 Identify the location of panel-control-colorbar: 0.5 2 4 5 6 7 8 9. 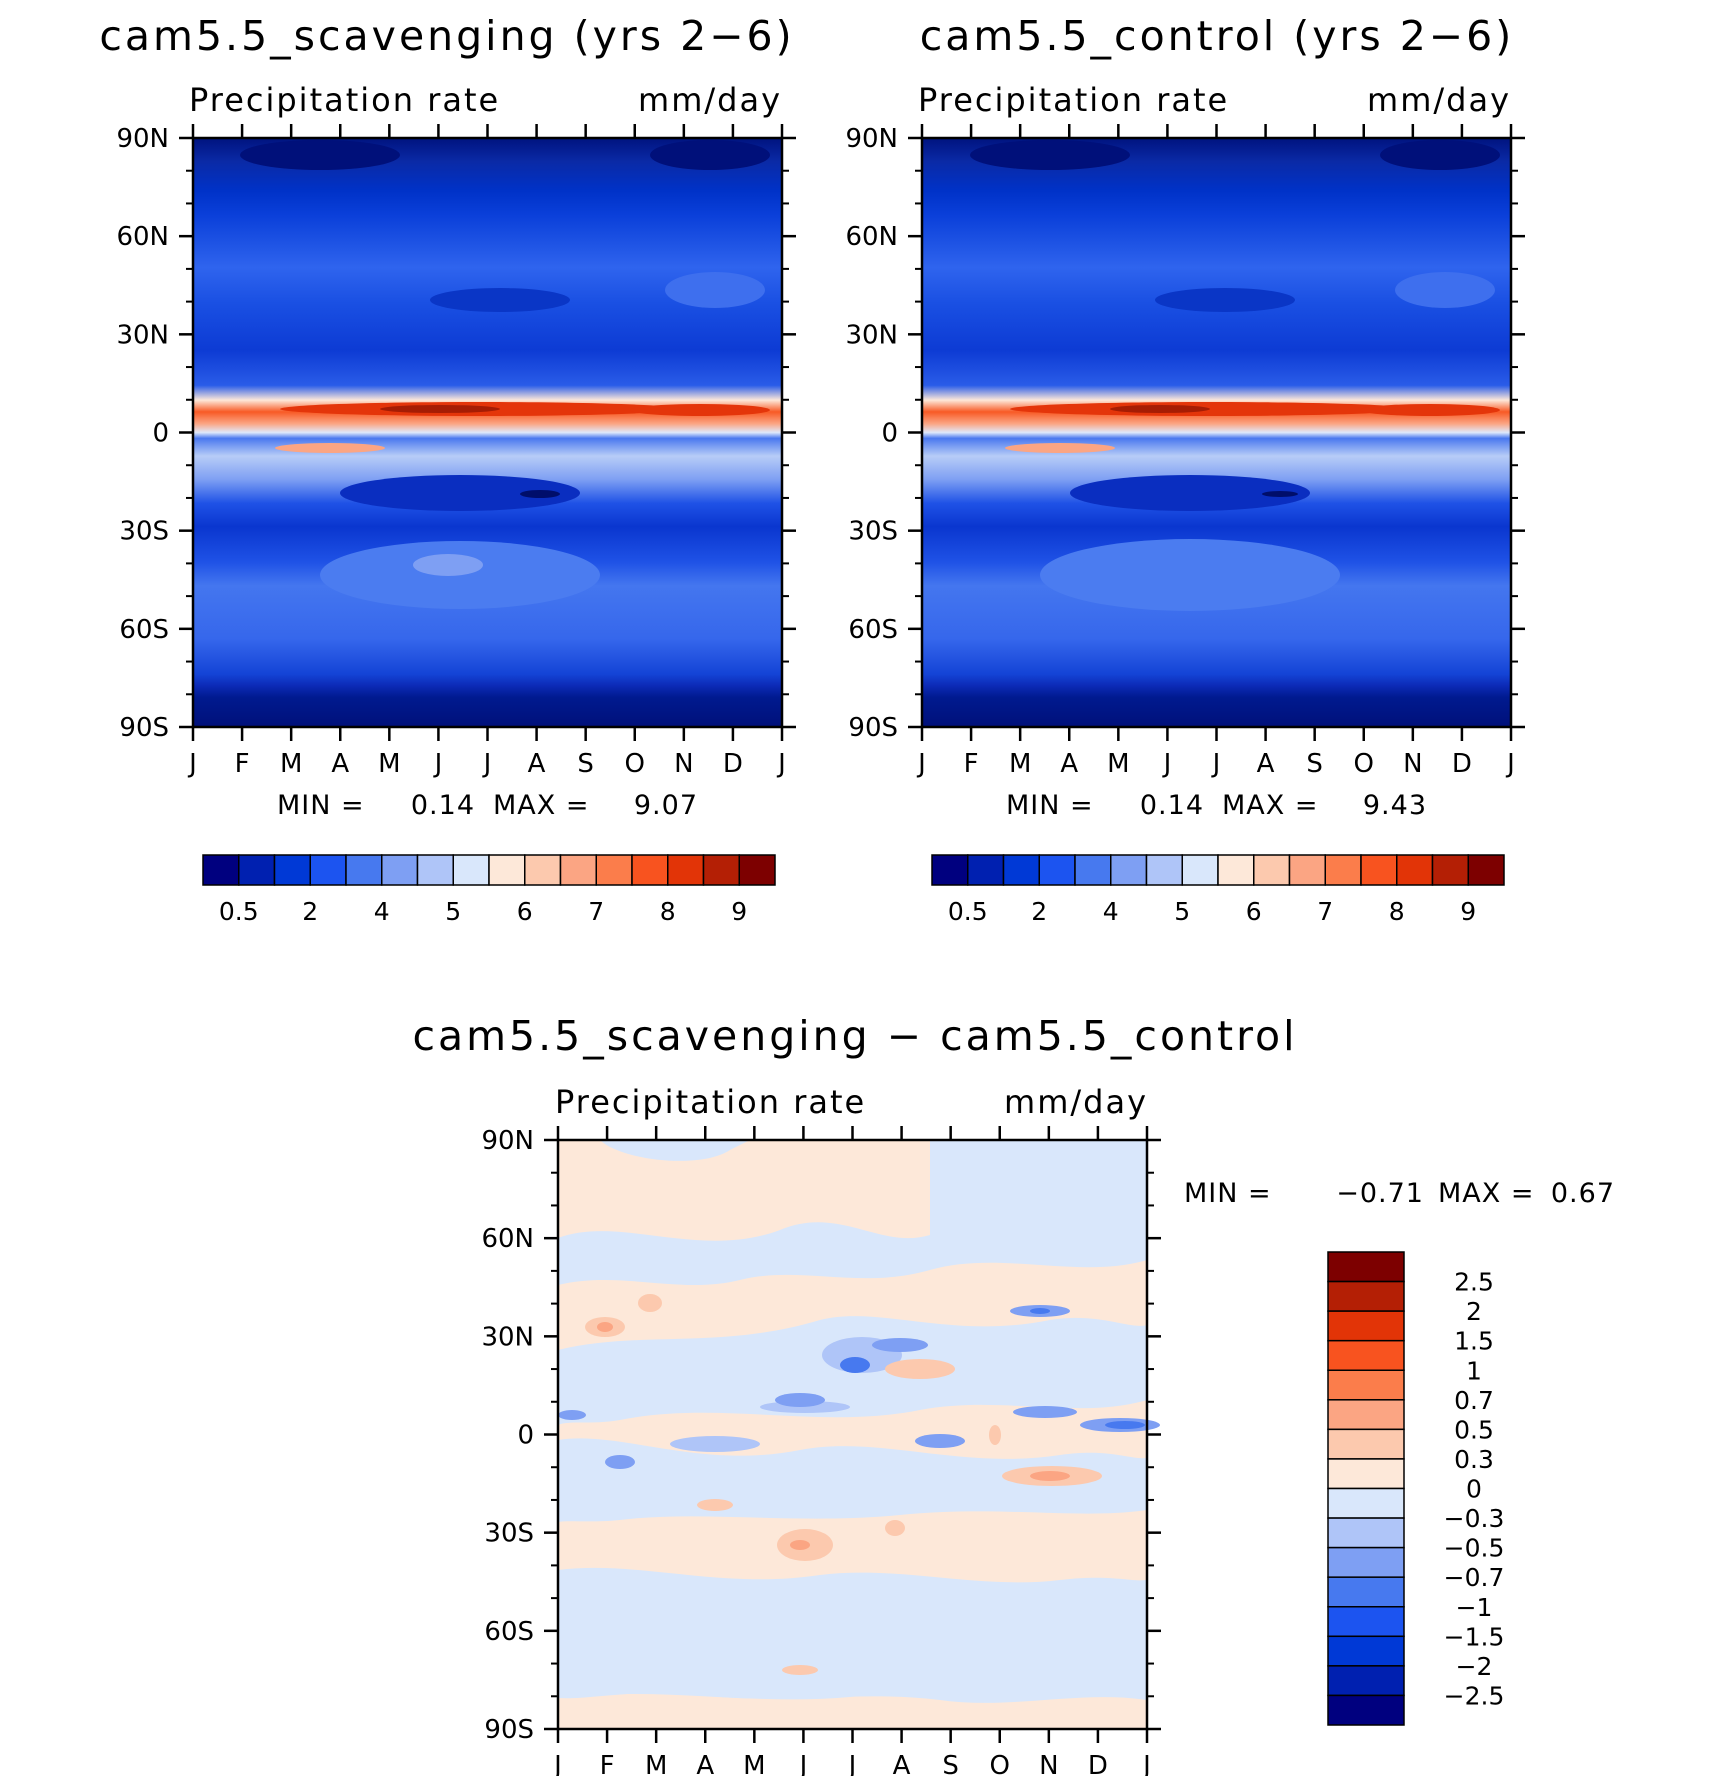
(1218, 890).